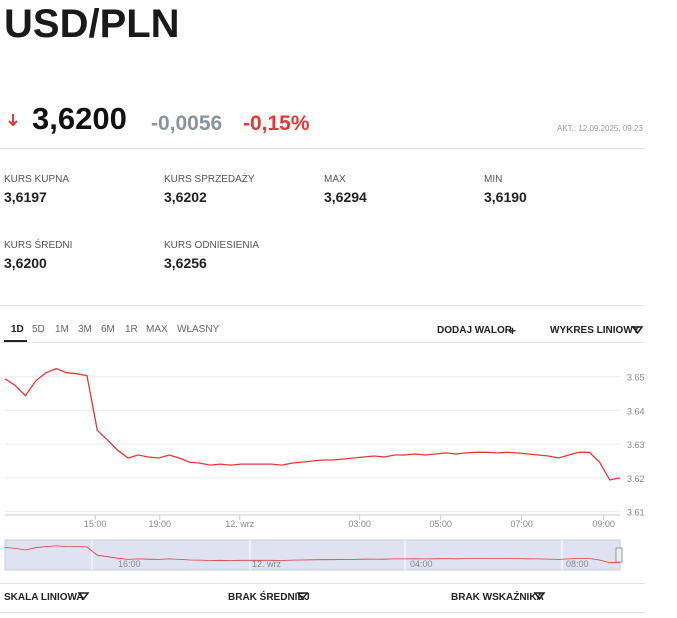  Describe the element at coordinates (521, 524) in the screenshot. I see `x-tick-label: 07:00` at that location.